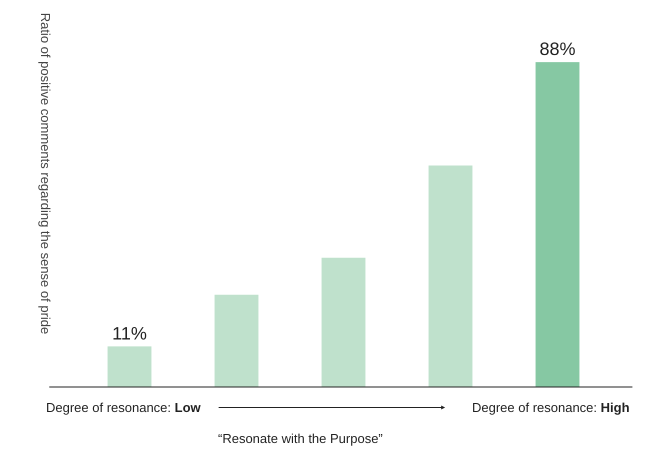  Describe the element at coordinates (45, 173) in the screenshot. I see `y-axis-title: Ratio of positive comments regarding the sense of pride` at that location.